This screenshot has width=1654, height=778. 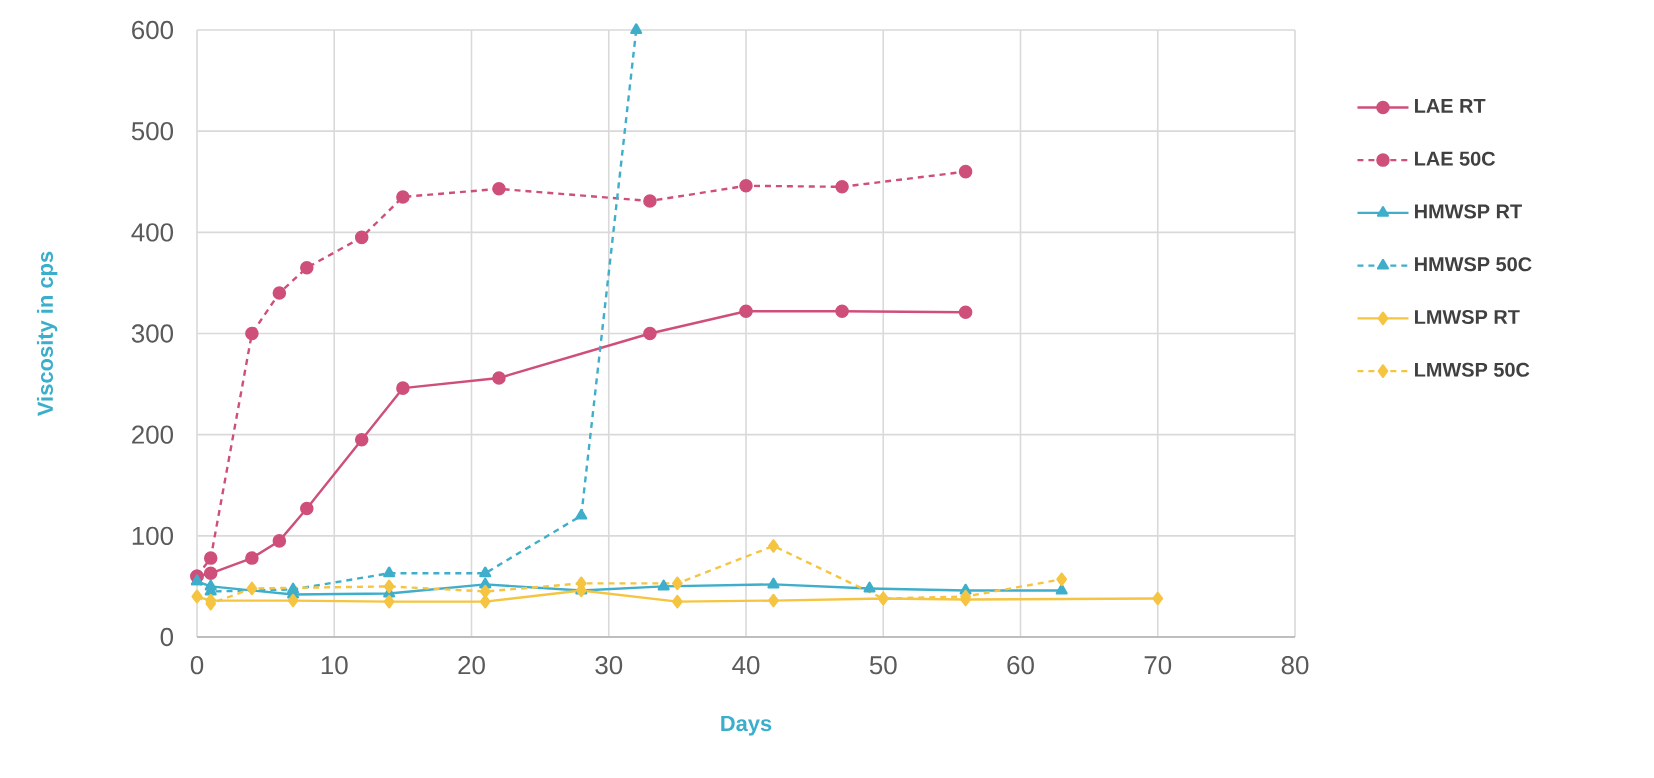 I want to click on legend-label: LMWSP 50C, so click(x=1472, y=369).